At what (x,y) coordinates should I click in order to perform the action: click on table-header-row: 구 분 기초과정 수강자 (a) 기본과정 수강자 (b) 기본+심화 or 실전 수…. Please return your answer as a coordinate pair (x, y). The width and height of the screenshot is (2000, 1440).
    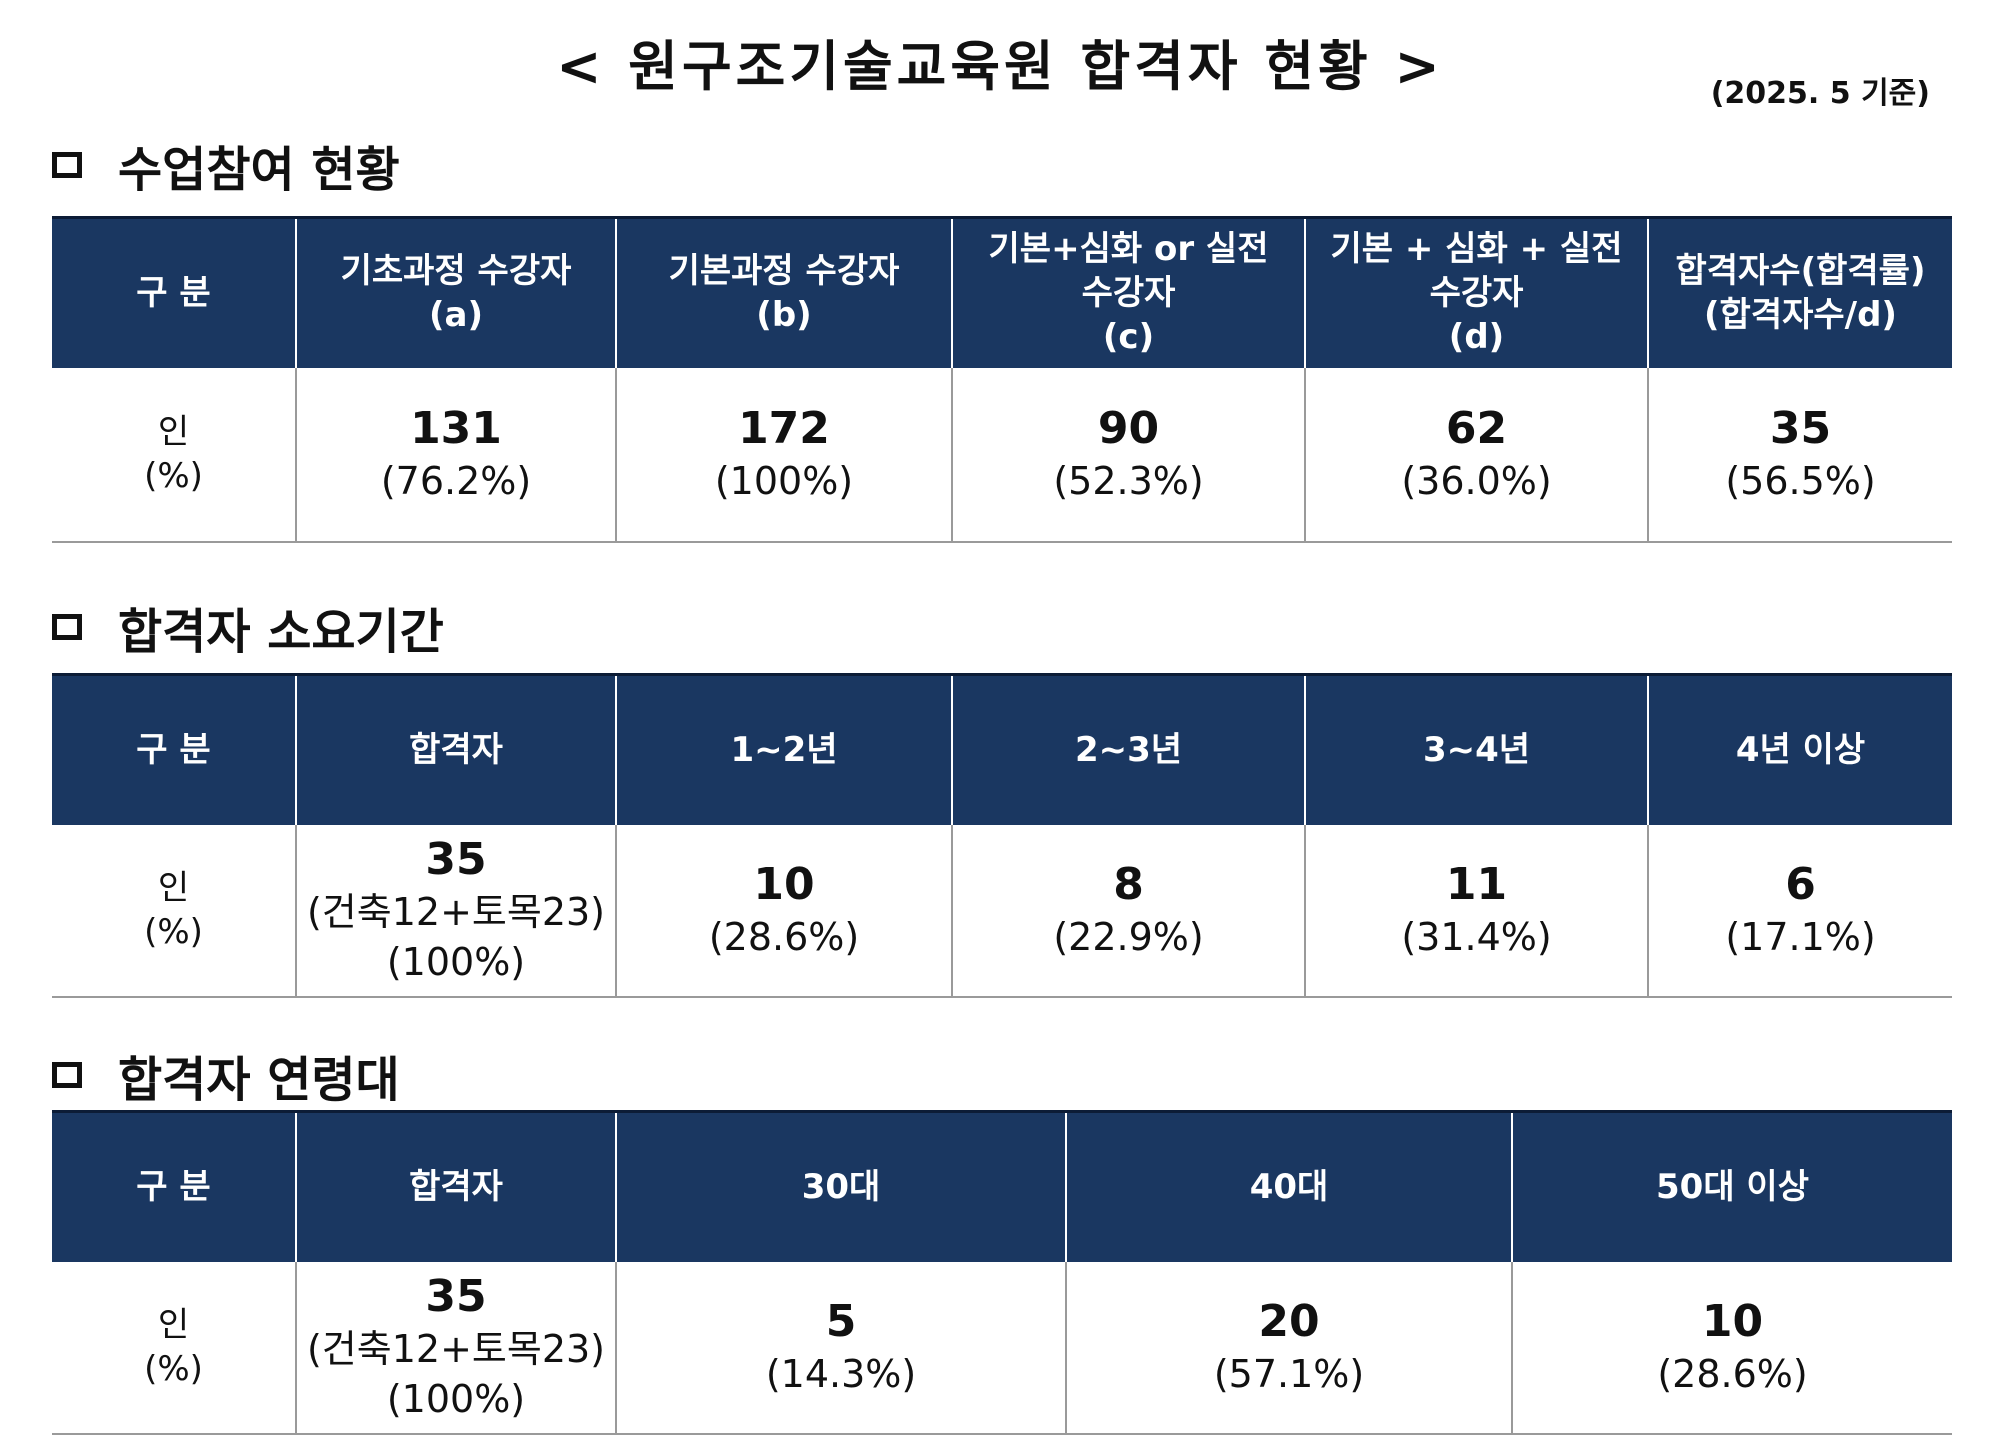
    Looking at the image, I should click on (1002, 292).